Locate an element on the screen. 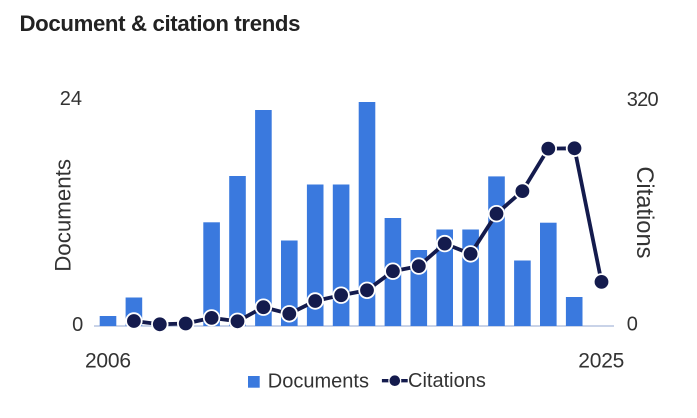  svg-text: Document & citation trends is located at coordinates (160, 23).